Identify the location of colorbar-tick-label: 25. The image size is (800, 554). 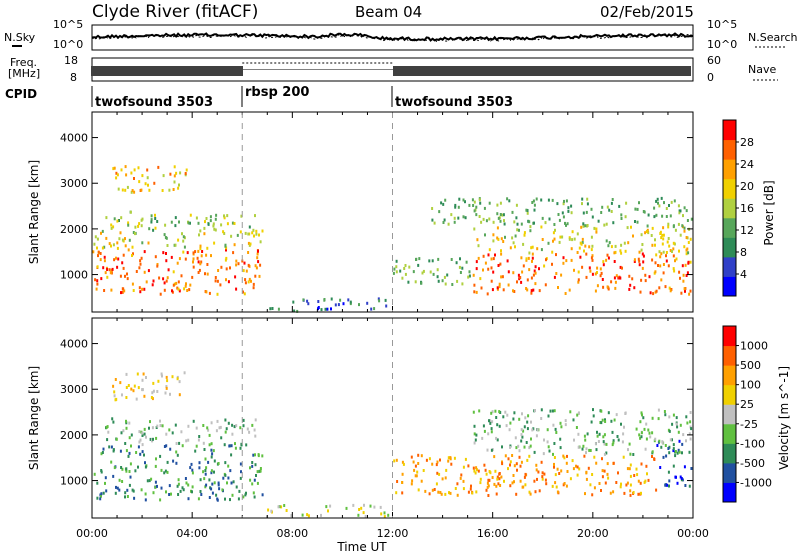
(747, 404).